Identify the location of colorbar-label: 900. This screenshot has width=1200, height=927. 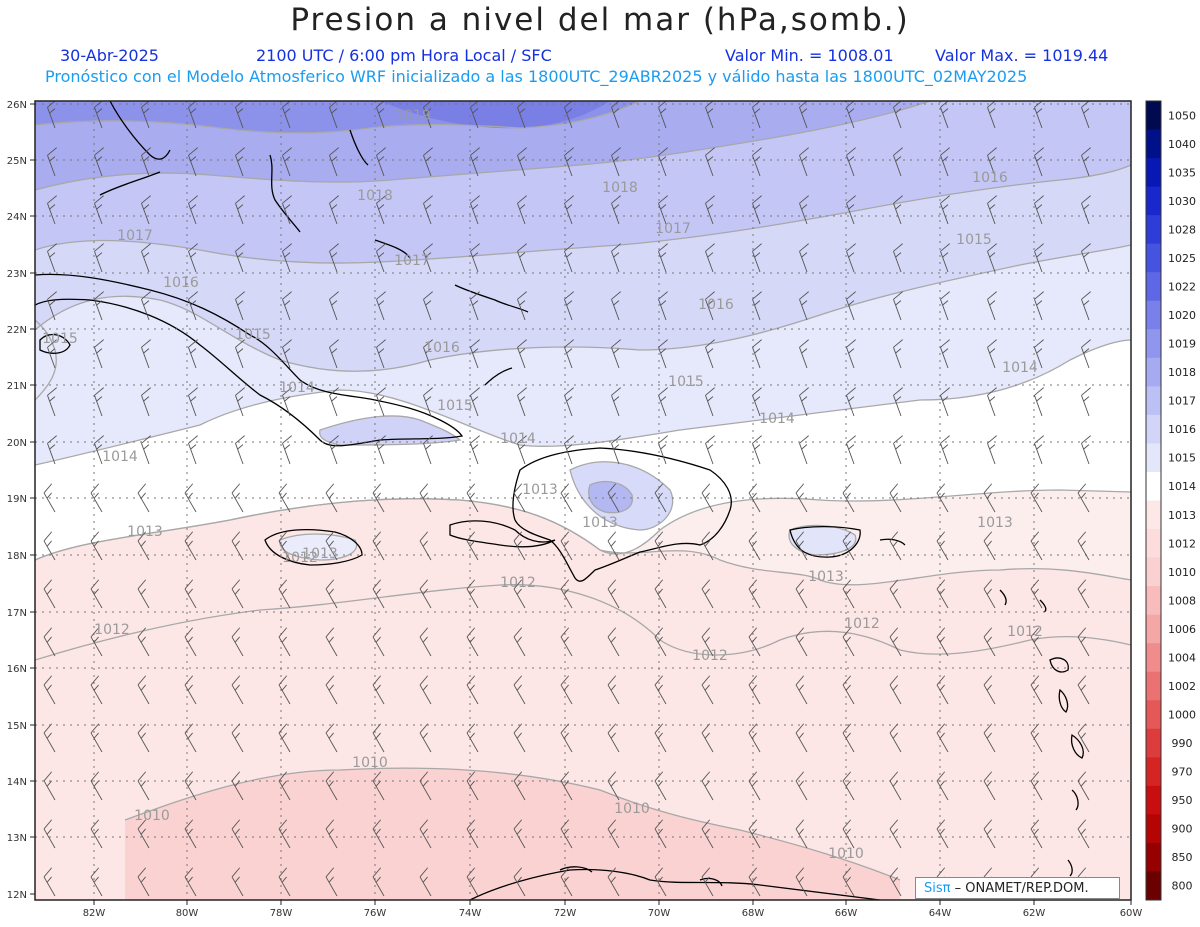
(1182, 829).